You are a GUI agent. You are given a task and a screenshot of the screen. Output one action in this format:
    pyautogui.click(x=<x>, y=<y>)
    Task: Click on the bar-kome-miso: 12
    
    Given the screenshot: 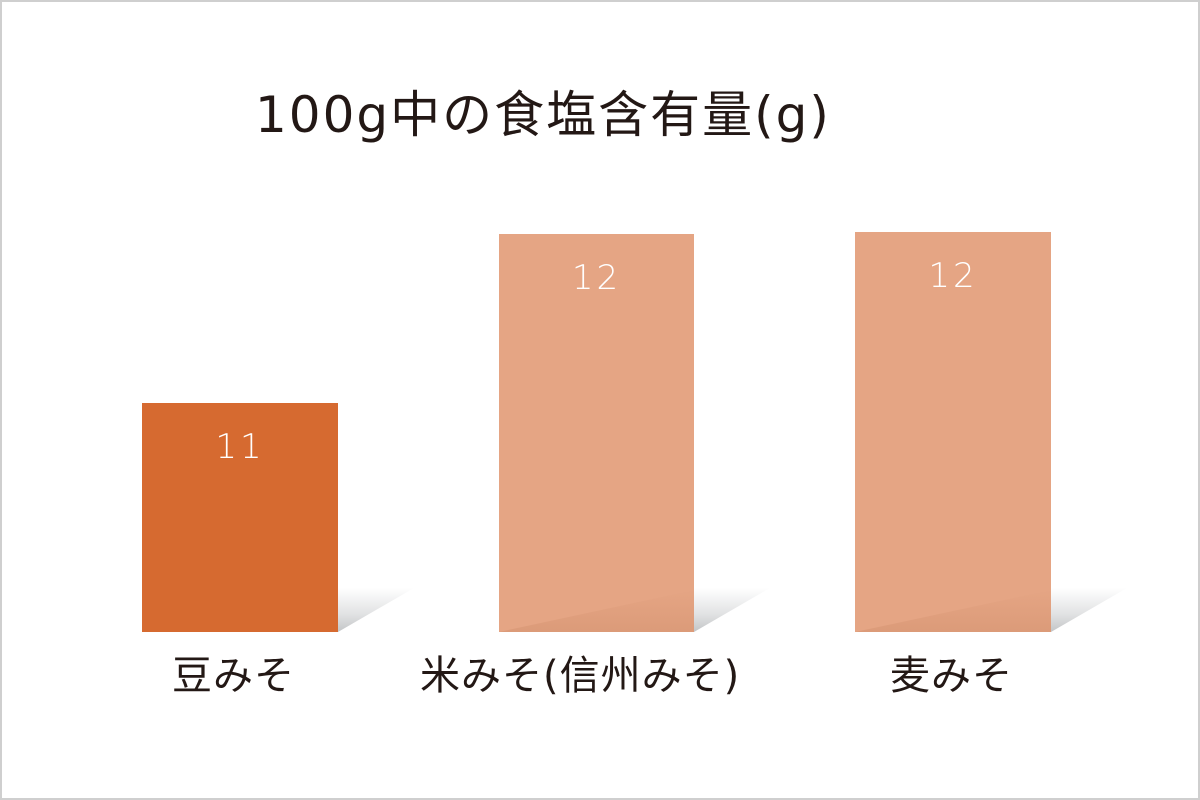 What is the action you would take?
    pyautogui.click(x=596, y=433)
    